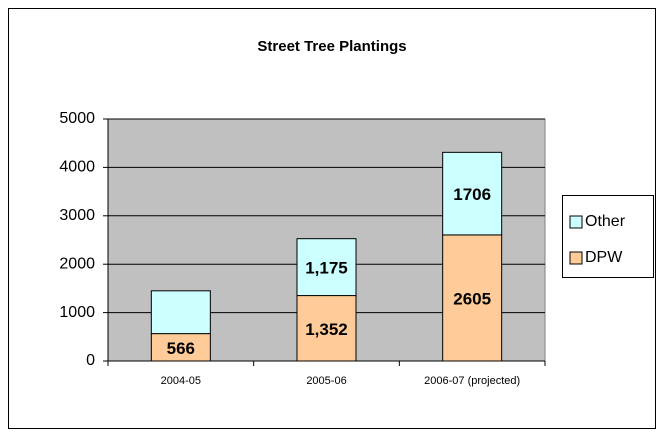 The height and width of the screenshot is (436, 664). Describe the element at coordinates (605, 221) in the screenshot. I see `legend-label: Other` at that location.